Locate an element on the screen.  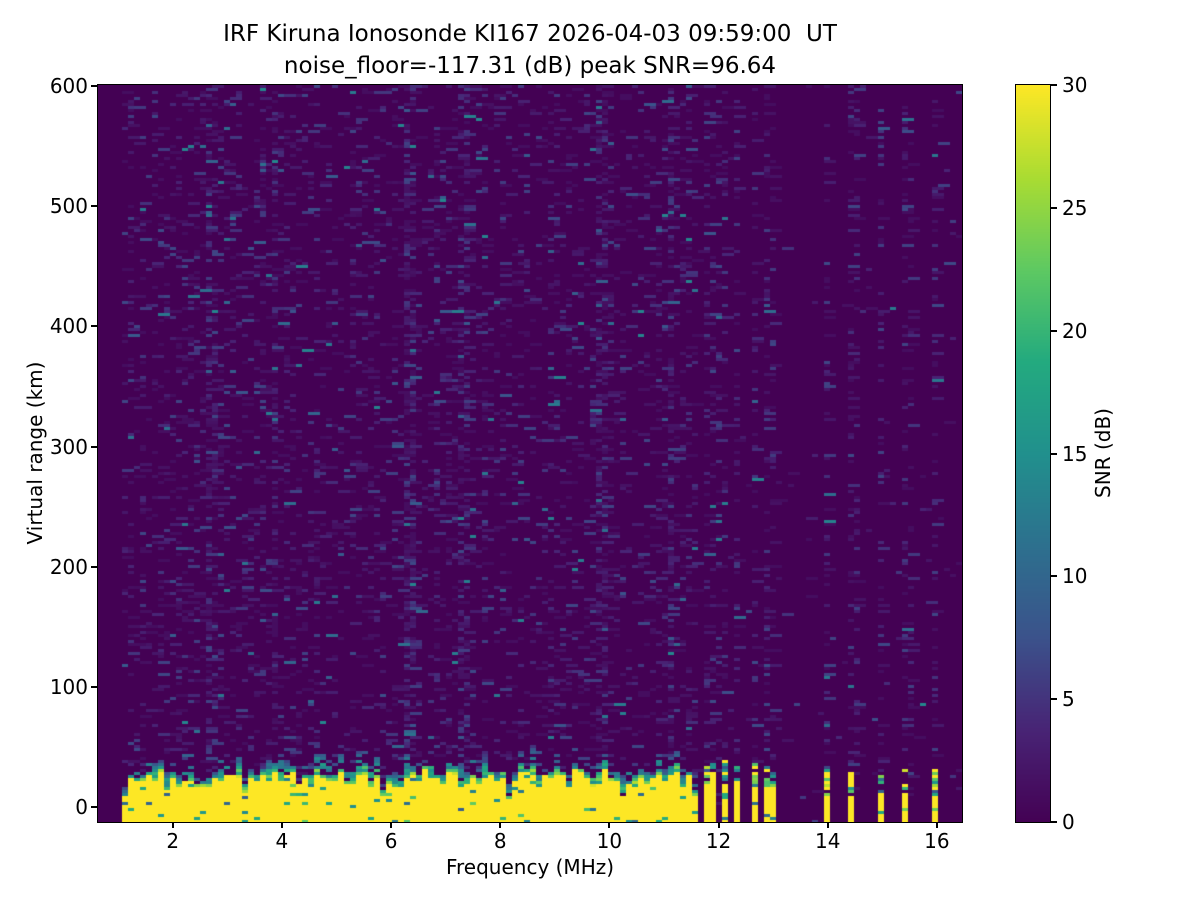
y-tick-label: 500 is located at coordinates (68, 206).